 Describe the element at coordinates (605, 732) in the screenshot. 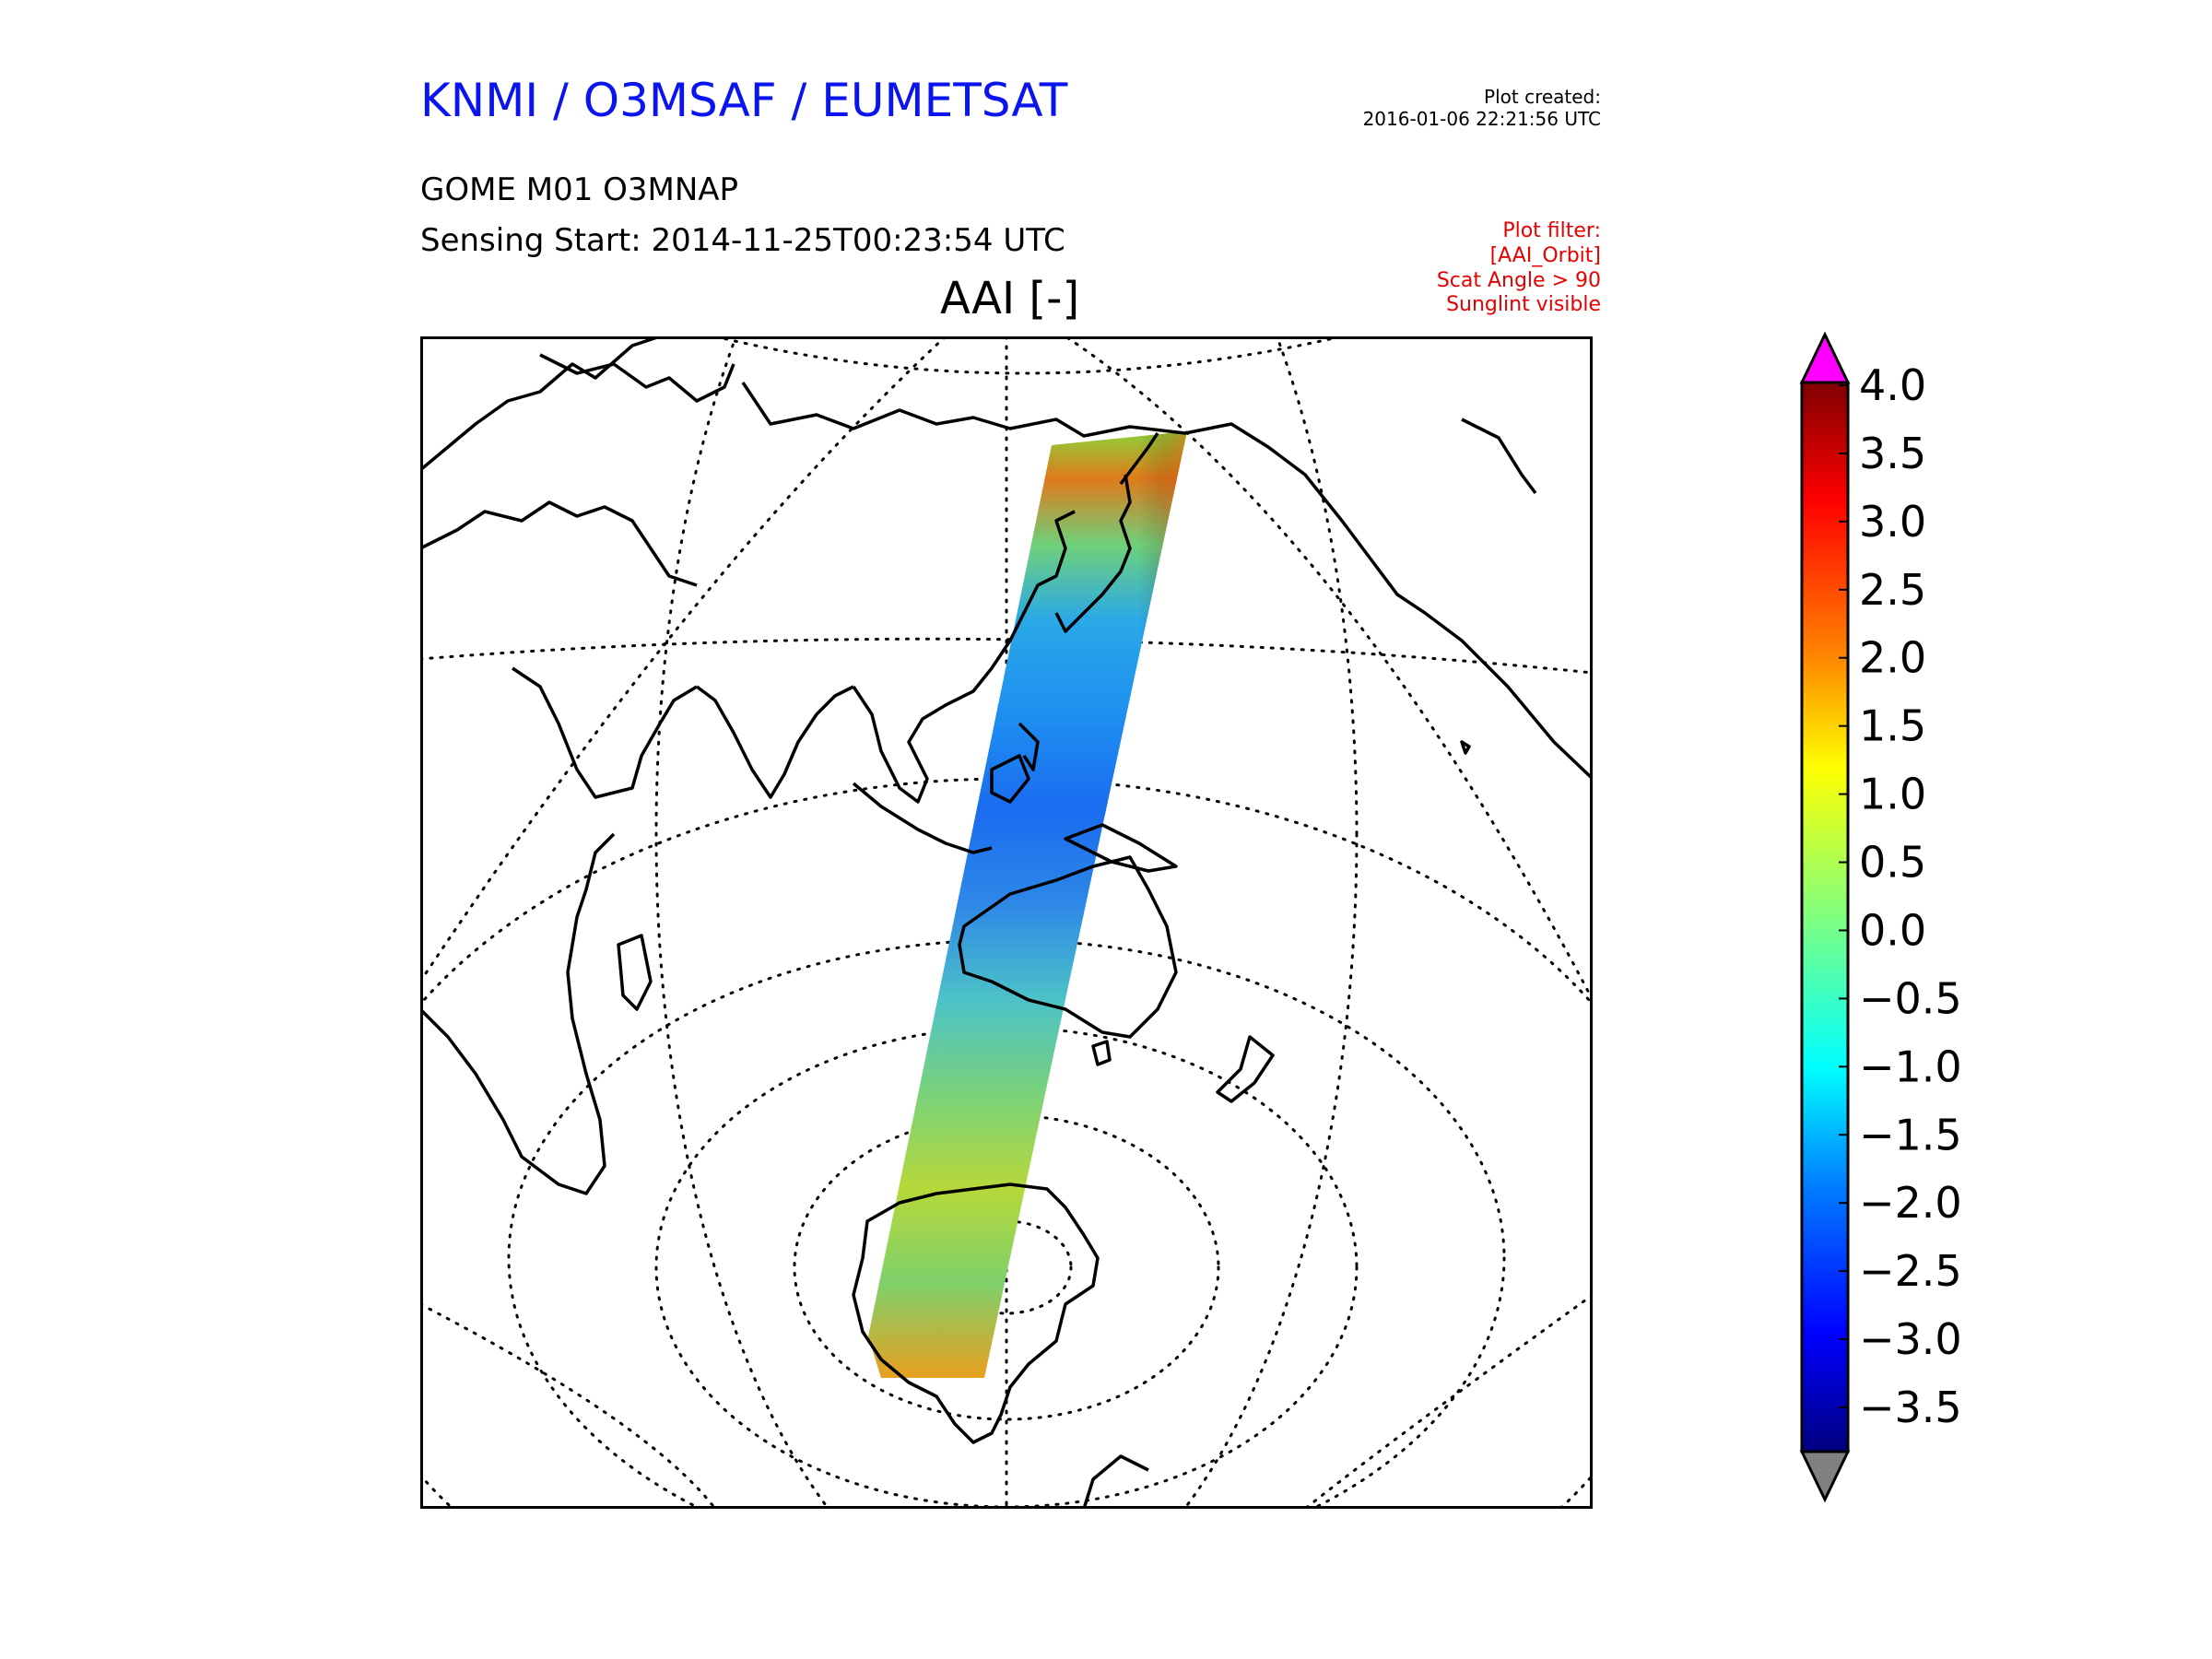

I see `coast-arabia` at that location.